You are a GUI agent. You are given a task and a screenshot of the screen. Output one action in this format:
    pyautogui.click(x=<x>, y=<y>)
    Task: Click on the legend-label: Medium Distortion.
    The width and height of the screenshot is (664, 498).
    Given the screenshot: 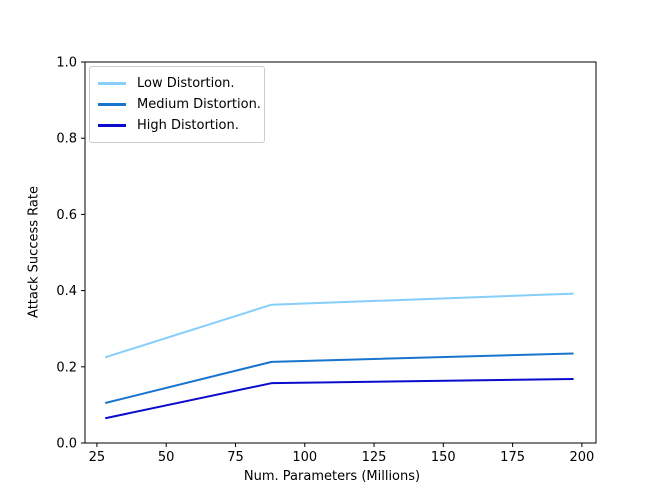 What is the action you would take?
    pyautogui.click(x=199, y=104)
    